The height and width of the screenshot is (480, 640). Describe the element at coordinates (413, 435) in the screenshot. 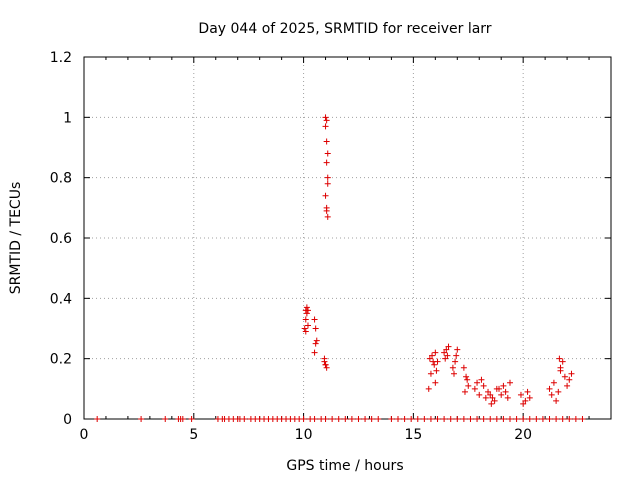

I see `x-tick-label: 15` at that location.